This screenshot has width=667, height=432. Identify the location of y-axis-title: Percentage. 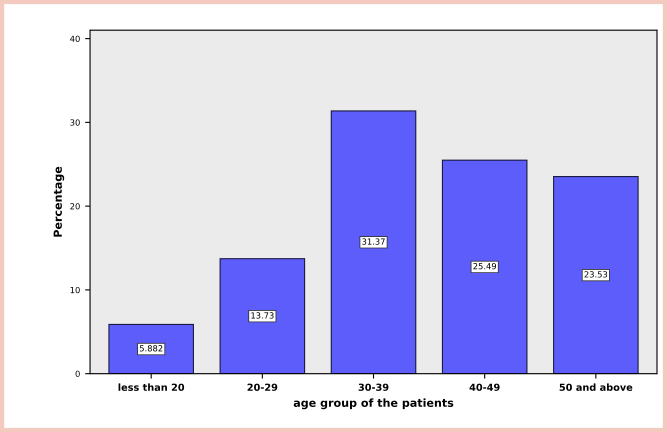
(59, 201).